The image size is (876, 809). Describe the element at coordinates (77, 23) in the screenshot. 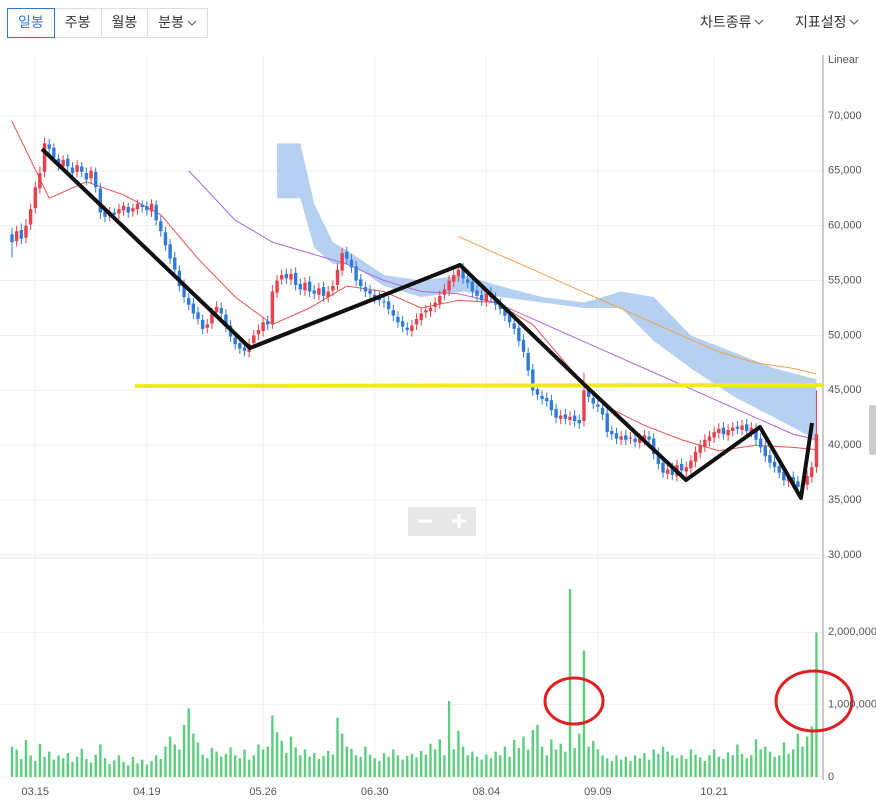

I see `period-tab: 주봉` at that location.